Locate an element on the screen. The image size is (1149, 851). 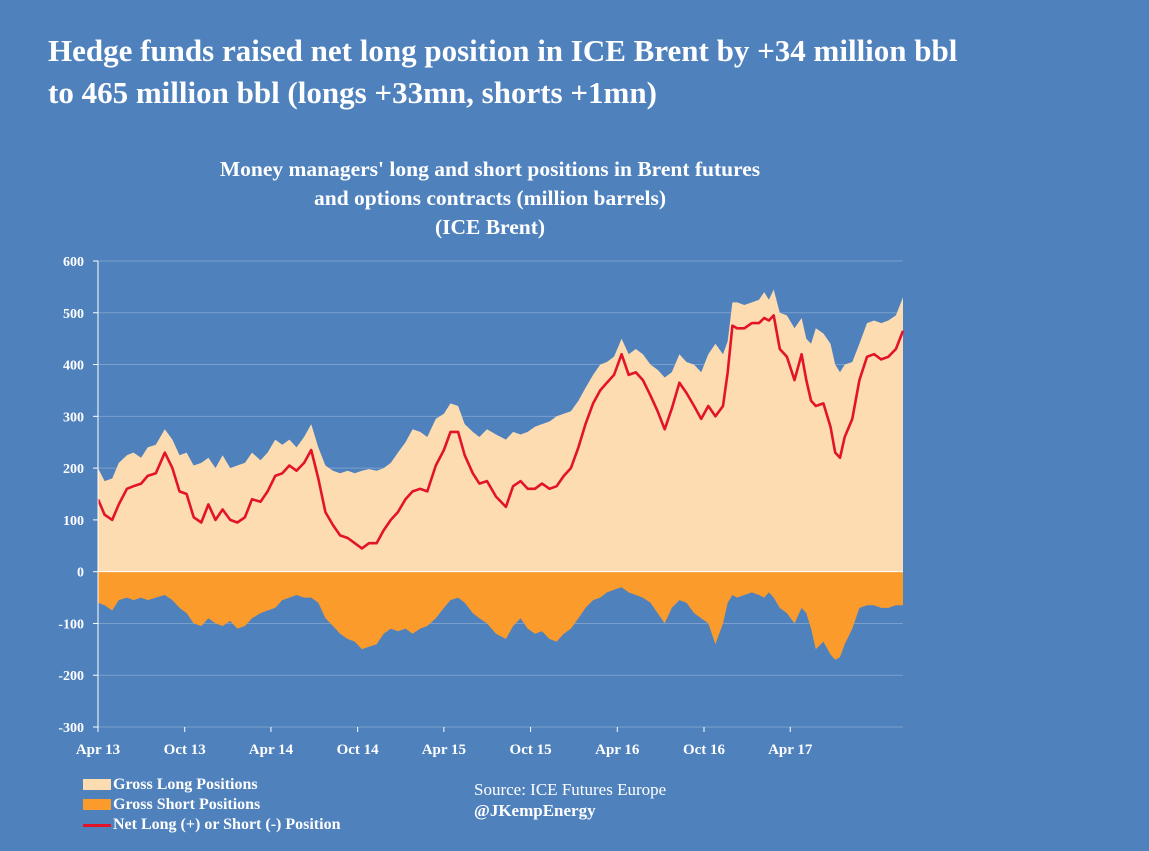
x-tick-label: Apr 14 is located at coordinates (271, 750).